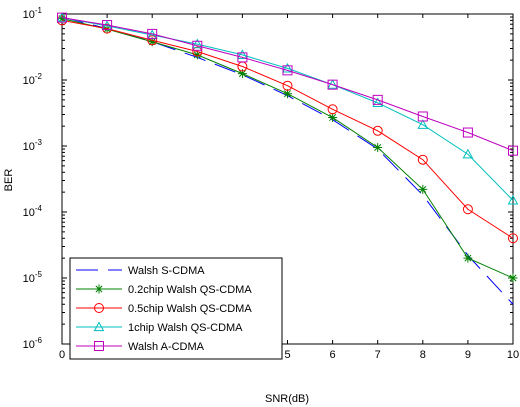  Describe the element at coordinates (33, 211) in the screenshot. I see `y-tick-label: 10⁻⁴` at that location.